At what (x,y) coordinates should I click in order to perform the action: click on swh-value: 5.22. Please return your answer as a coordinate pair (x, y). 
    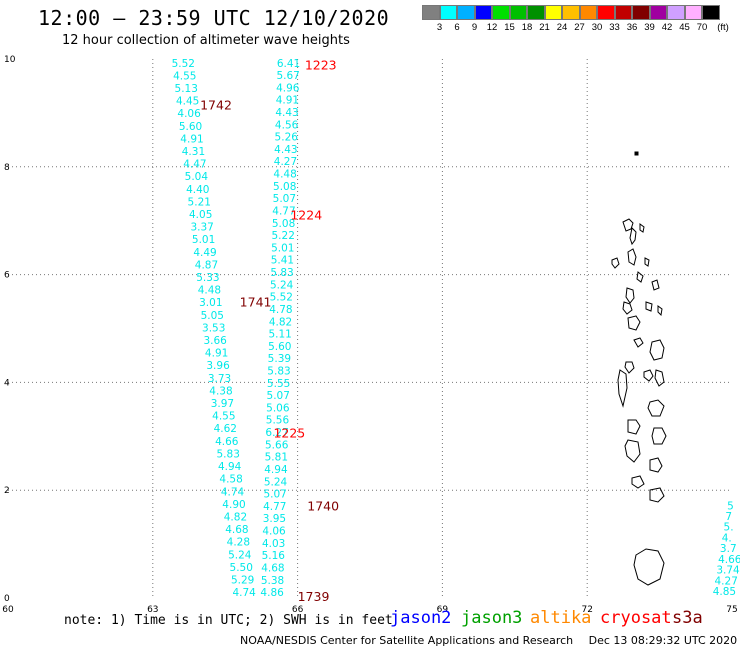
    Looking at the image, I should click on (283, 236).